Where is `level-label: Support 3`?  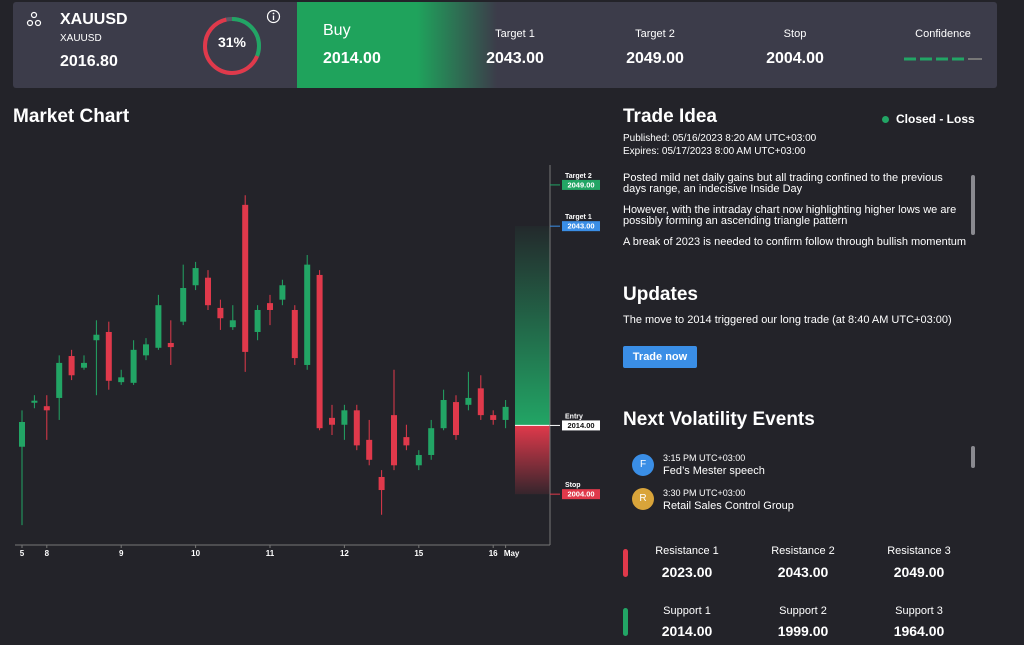
level-label: Support 3 is located at coordinates (919, 611).